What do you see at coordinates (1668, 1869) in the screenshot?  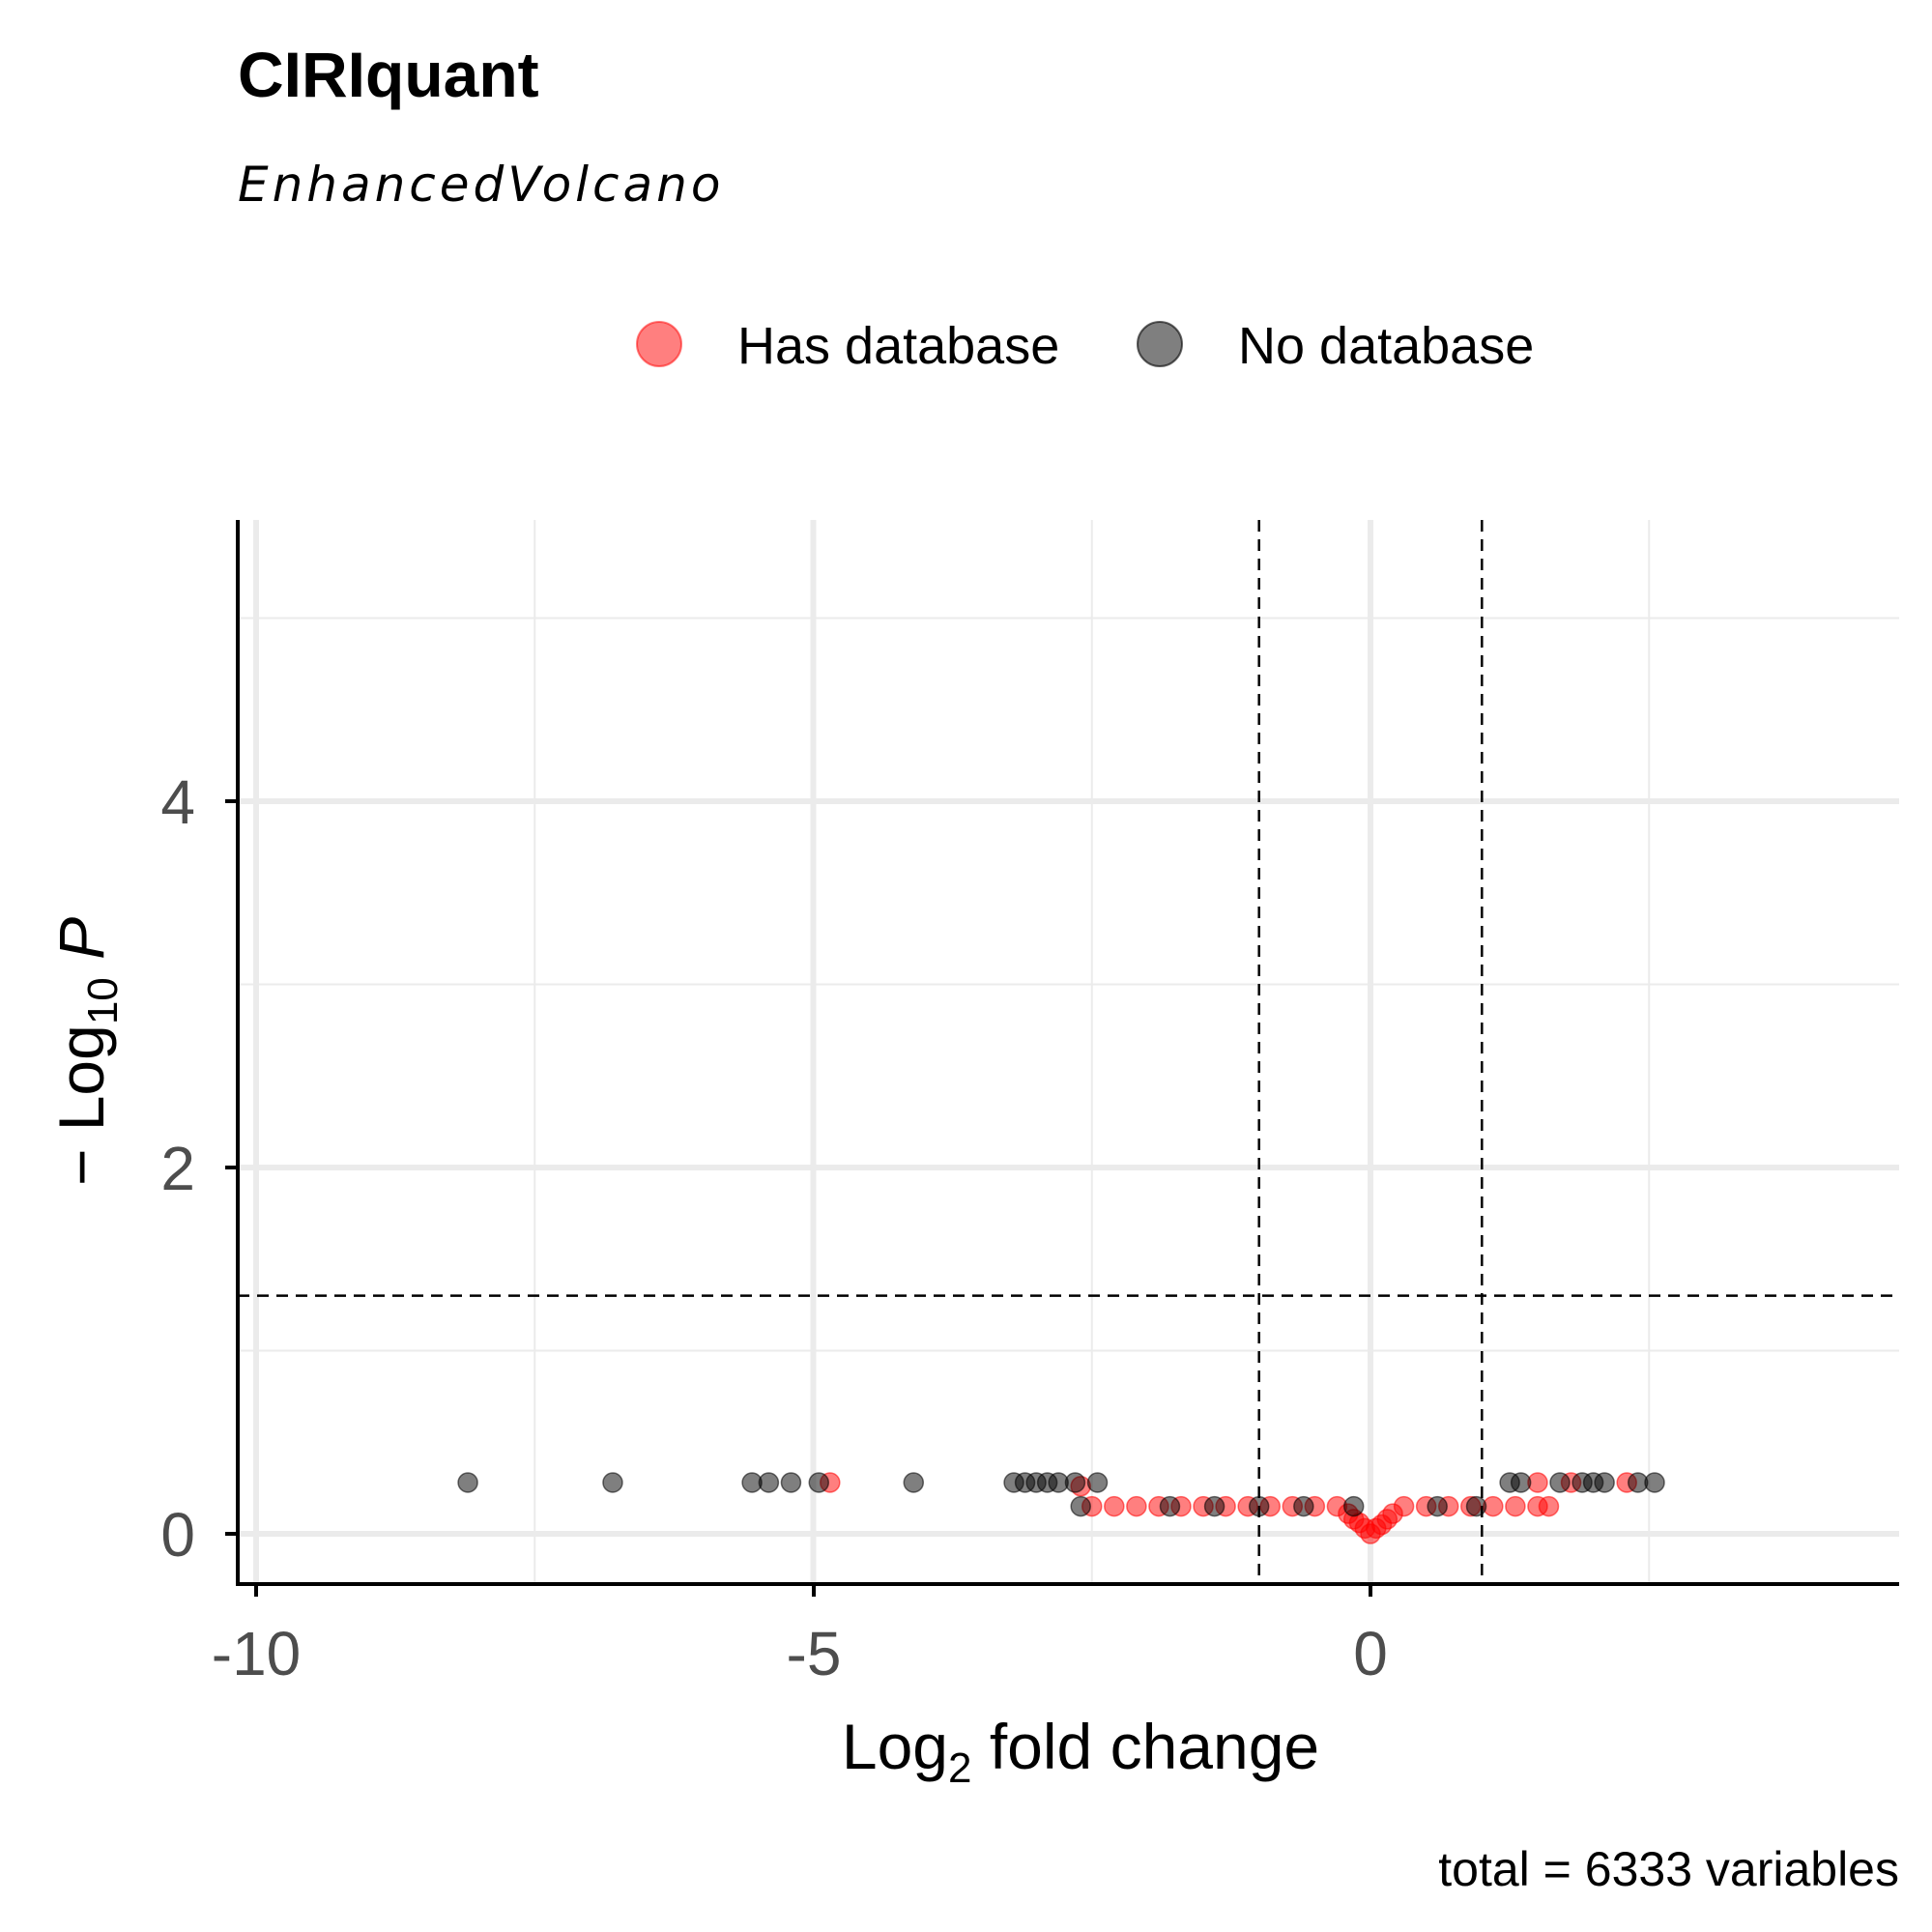 I see `caption: total = 6333 variables` at bounding box center [1668, 1869].